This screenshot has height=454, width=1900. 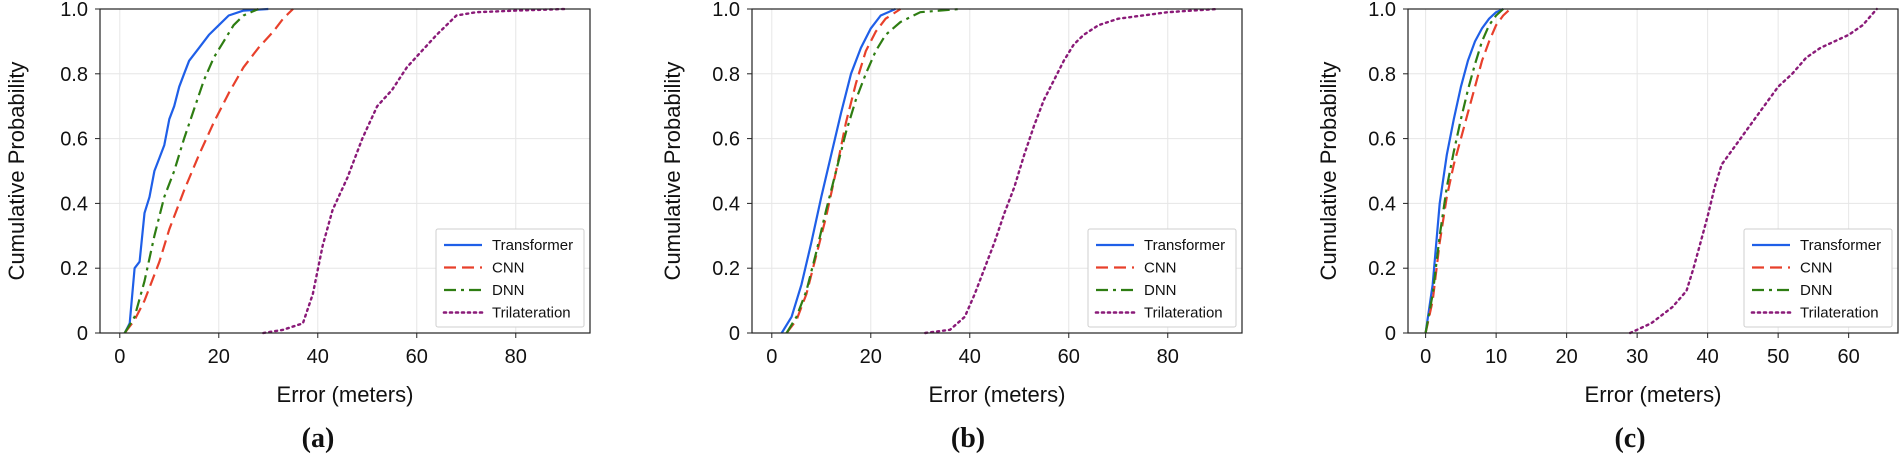 I want to click on x-tick-label: 10, so click(x=1496, y=357).